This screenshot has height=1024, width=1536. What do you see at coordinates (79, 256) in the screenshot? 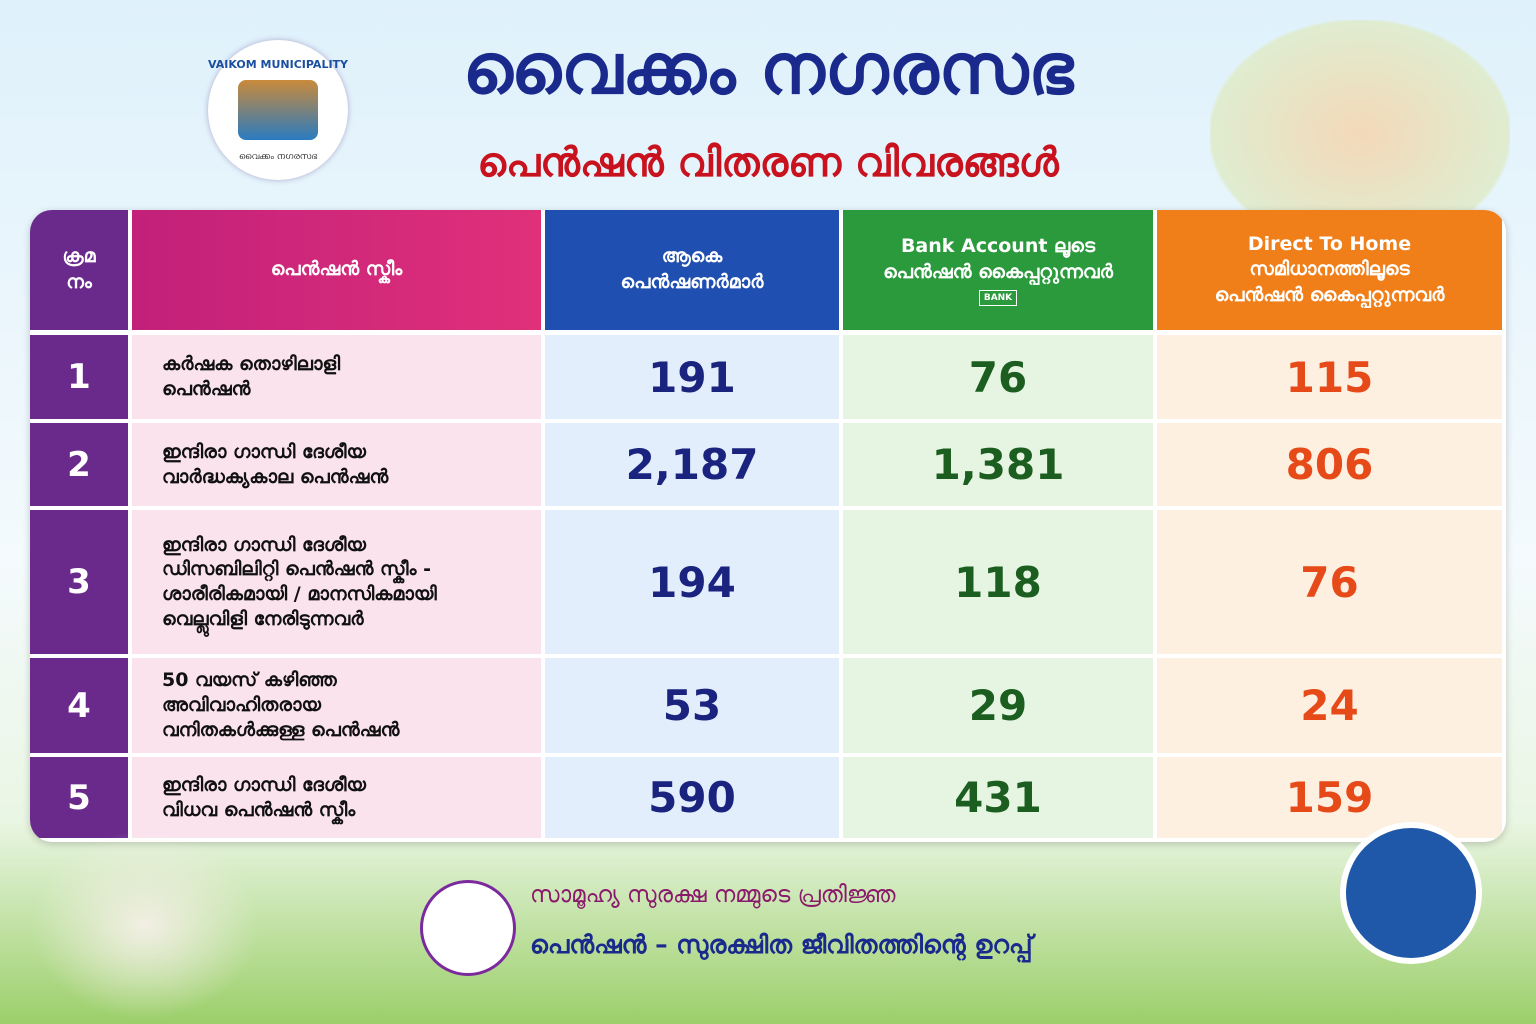
I see `header-line: ക്രമ` at bounding box center [79, 256].